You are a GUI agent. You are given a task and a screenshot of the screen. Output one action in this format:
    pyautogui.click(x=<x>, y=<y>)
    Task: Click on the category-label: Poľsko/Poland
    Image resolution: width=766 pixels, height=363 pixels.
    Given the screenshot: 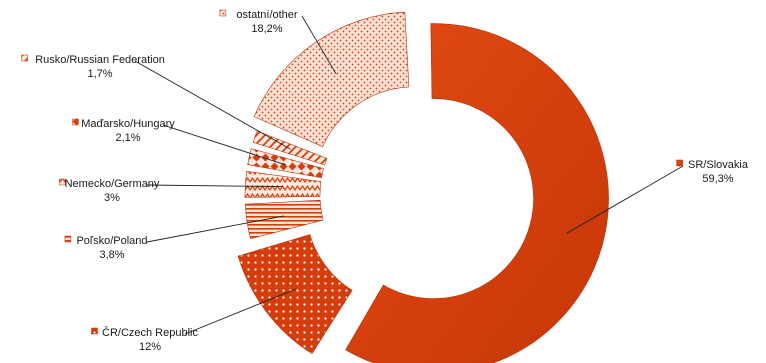 What is the action you would take?
    pyautogui.click(x=111, y=241)
    